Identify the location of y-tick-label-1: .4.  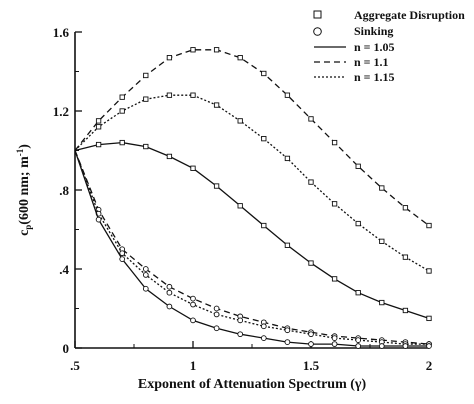
(64, 269).